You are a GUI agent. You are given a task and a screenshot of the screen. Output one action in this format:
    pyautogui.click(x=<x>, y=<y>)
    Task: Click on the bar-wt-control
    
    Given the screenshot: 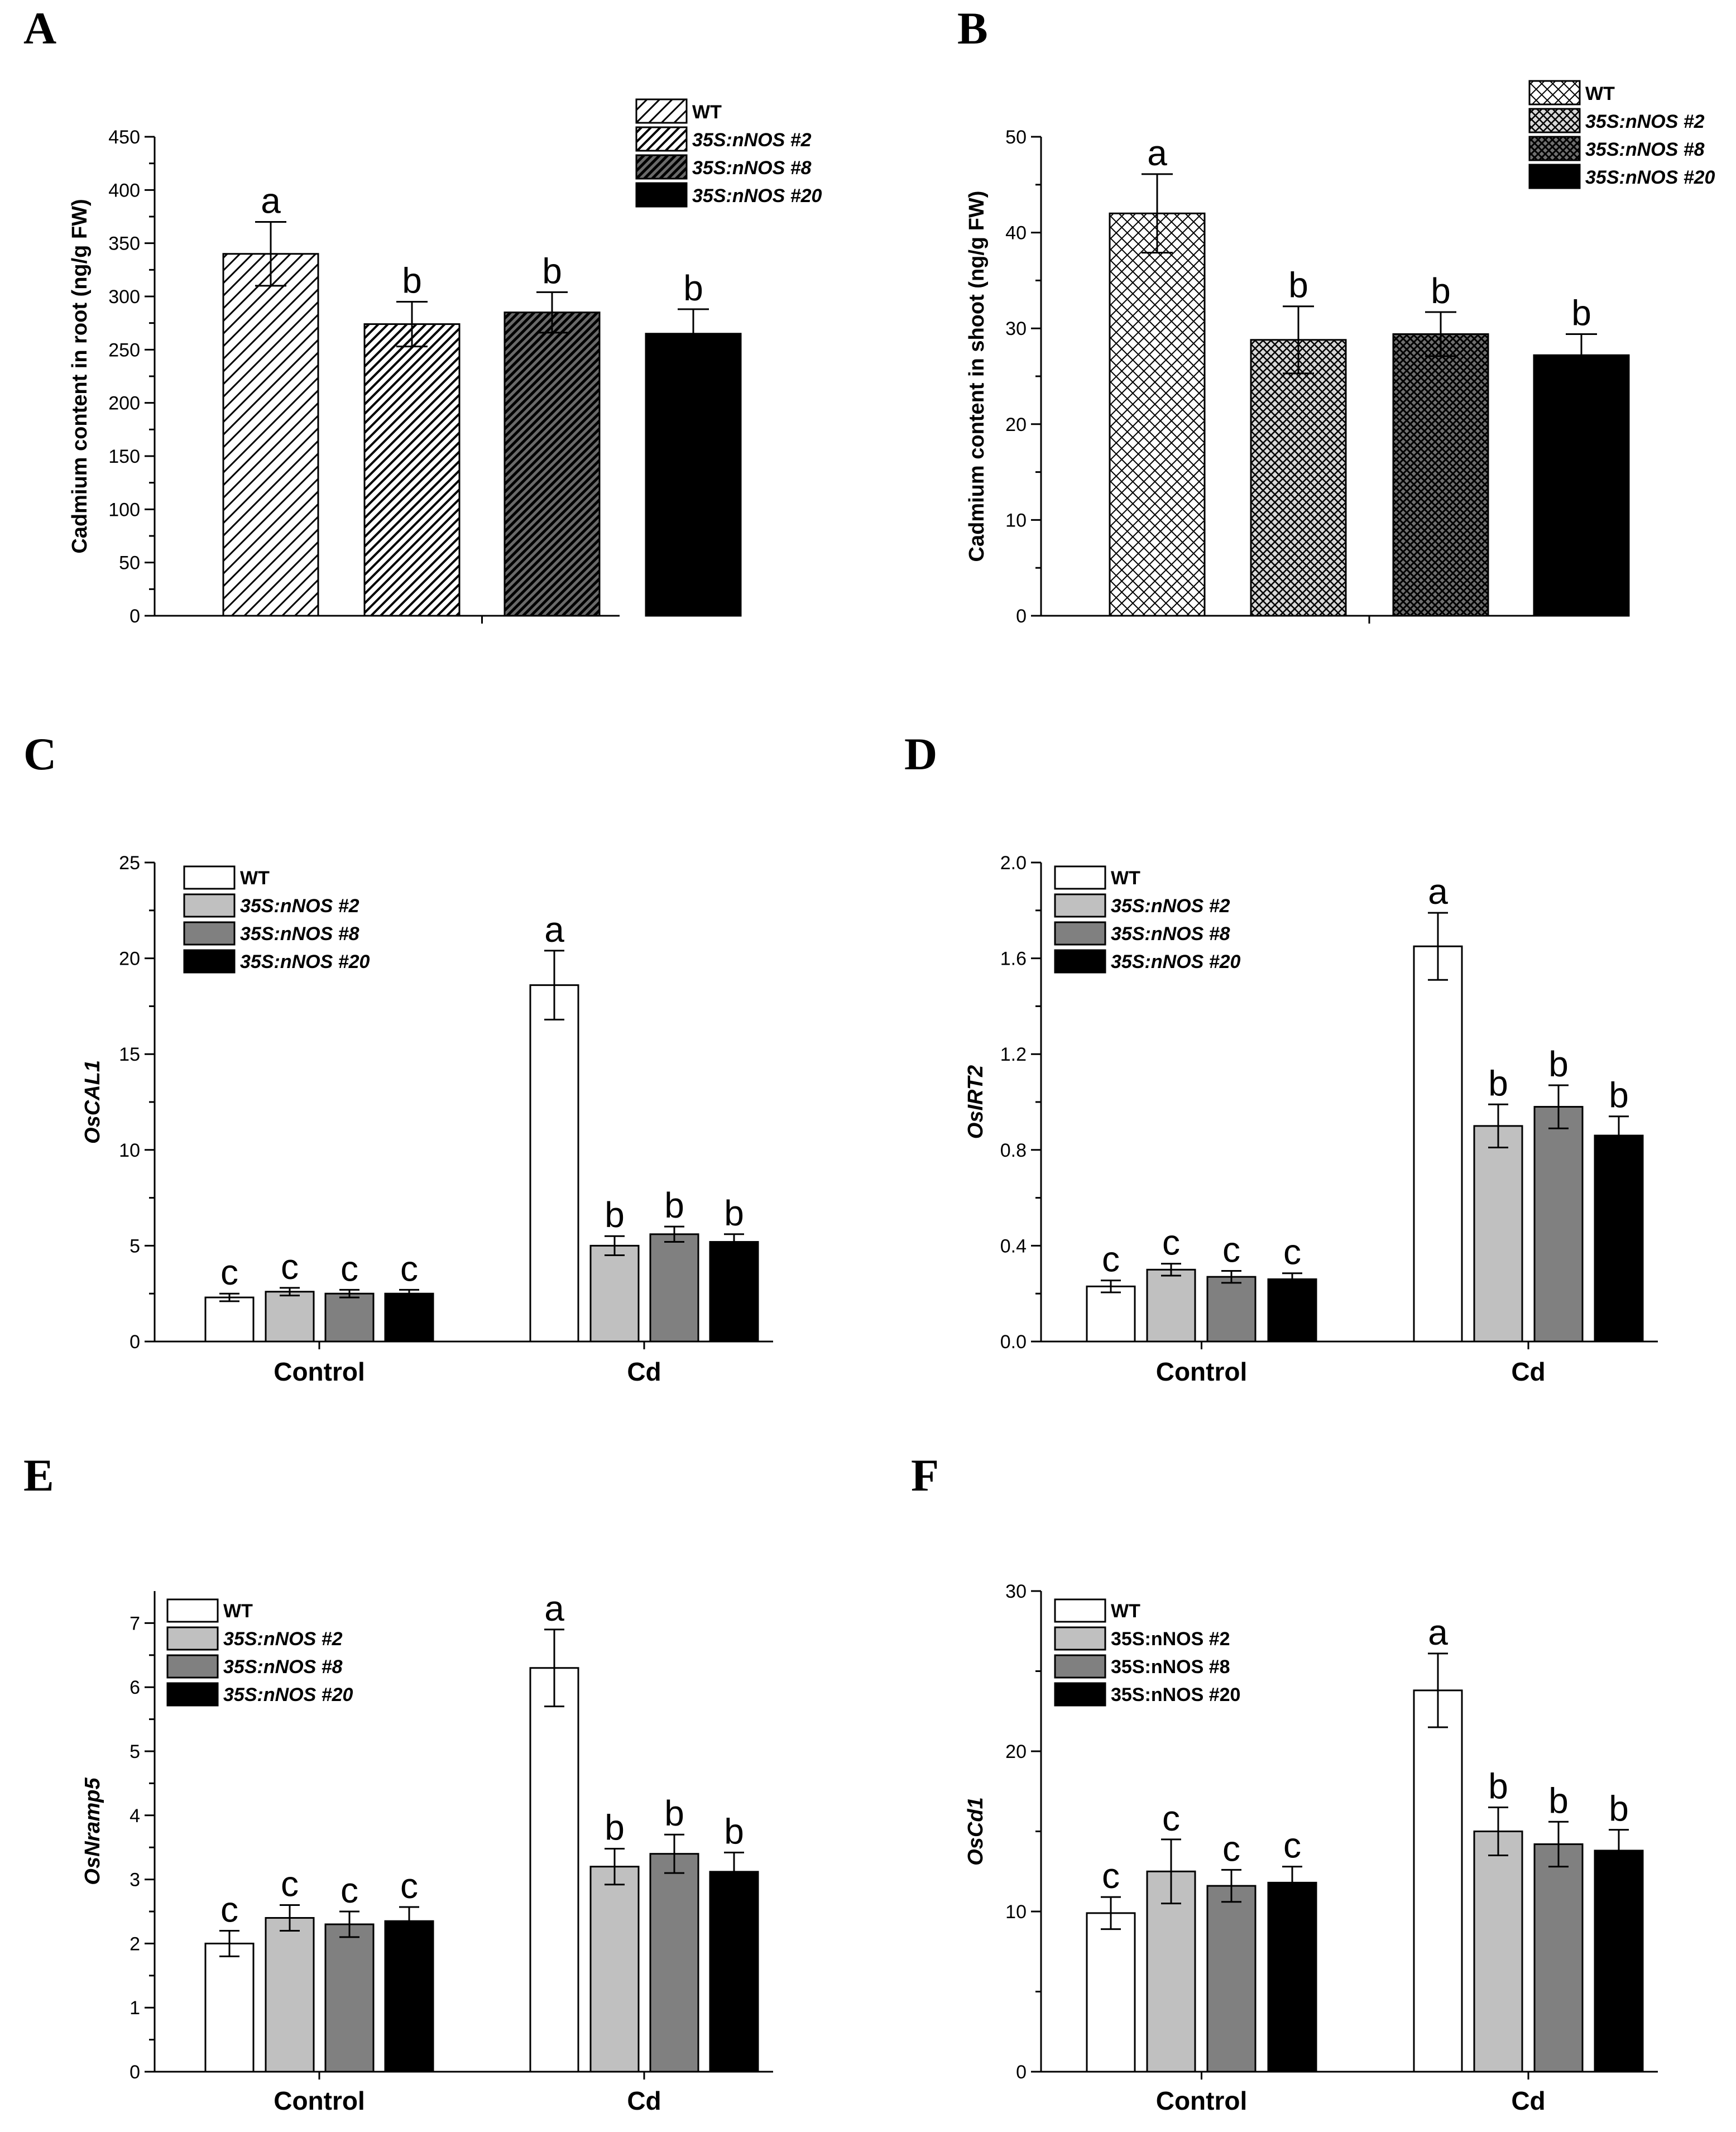 What is the action you would take?
    pyautogui.click(x=229, y=2007)
    